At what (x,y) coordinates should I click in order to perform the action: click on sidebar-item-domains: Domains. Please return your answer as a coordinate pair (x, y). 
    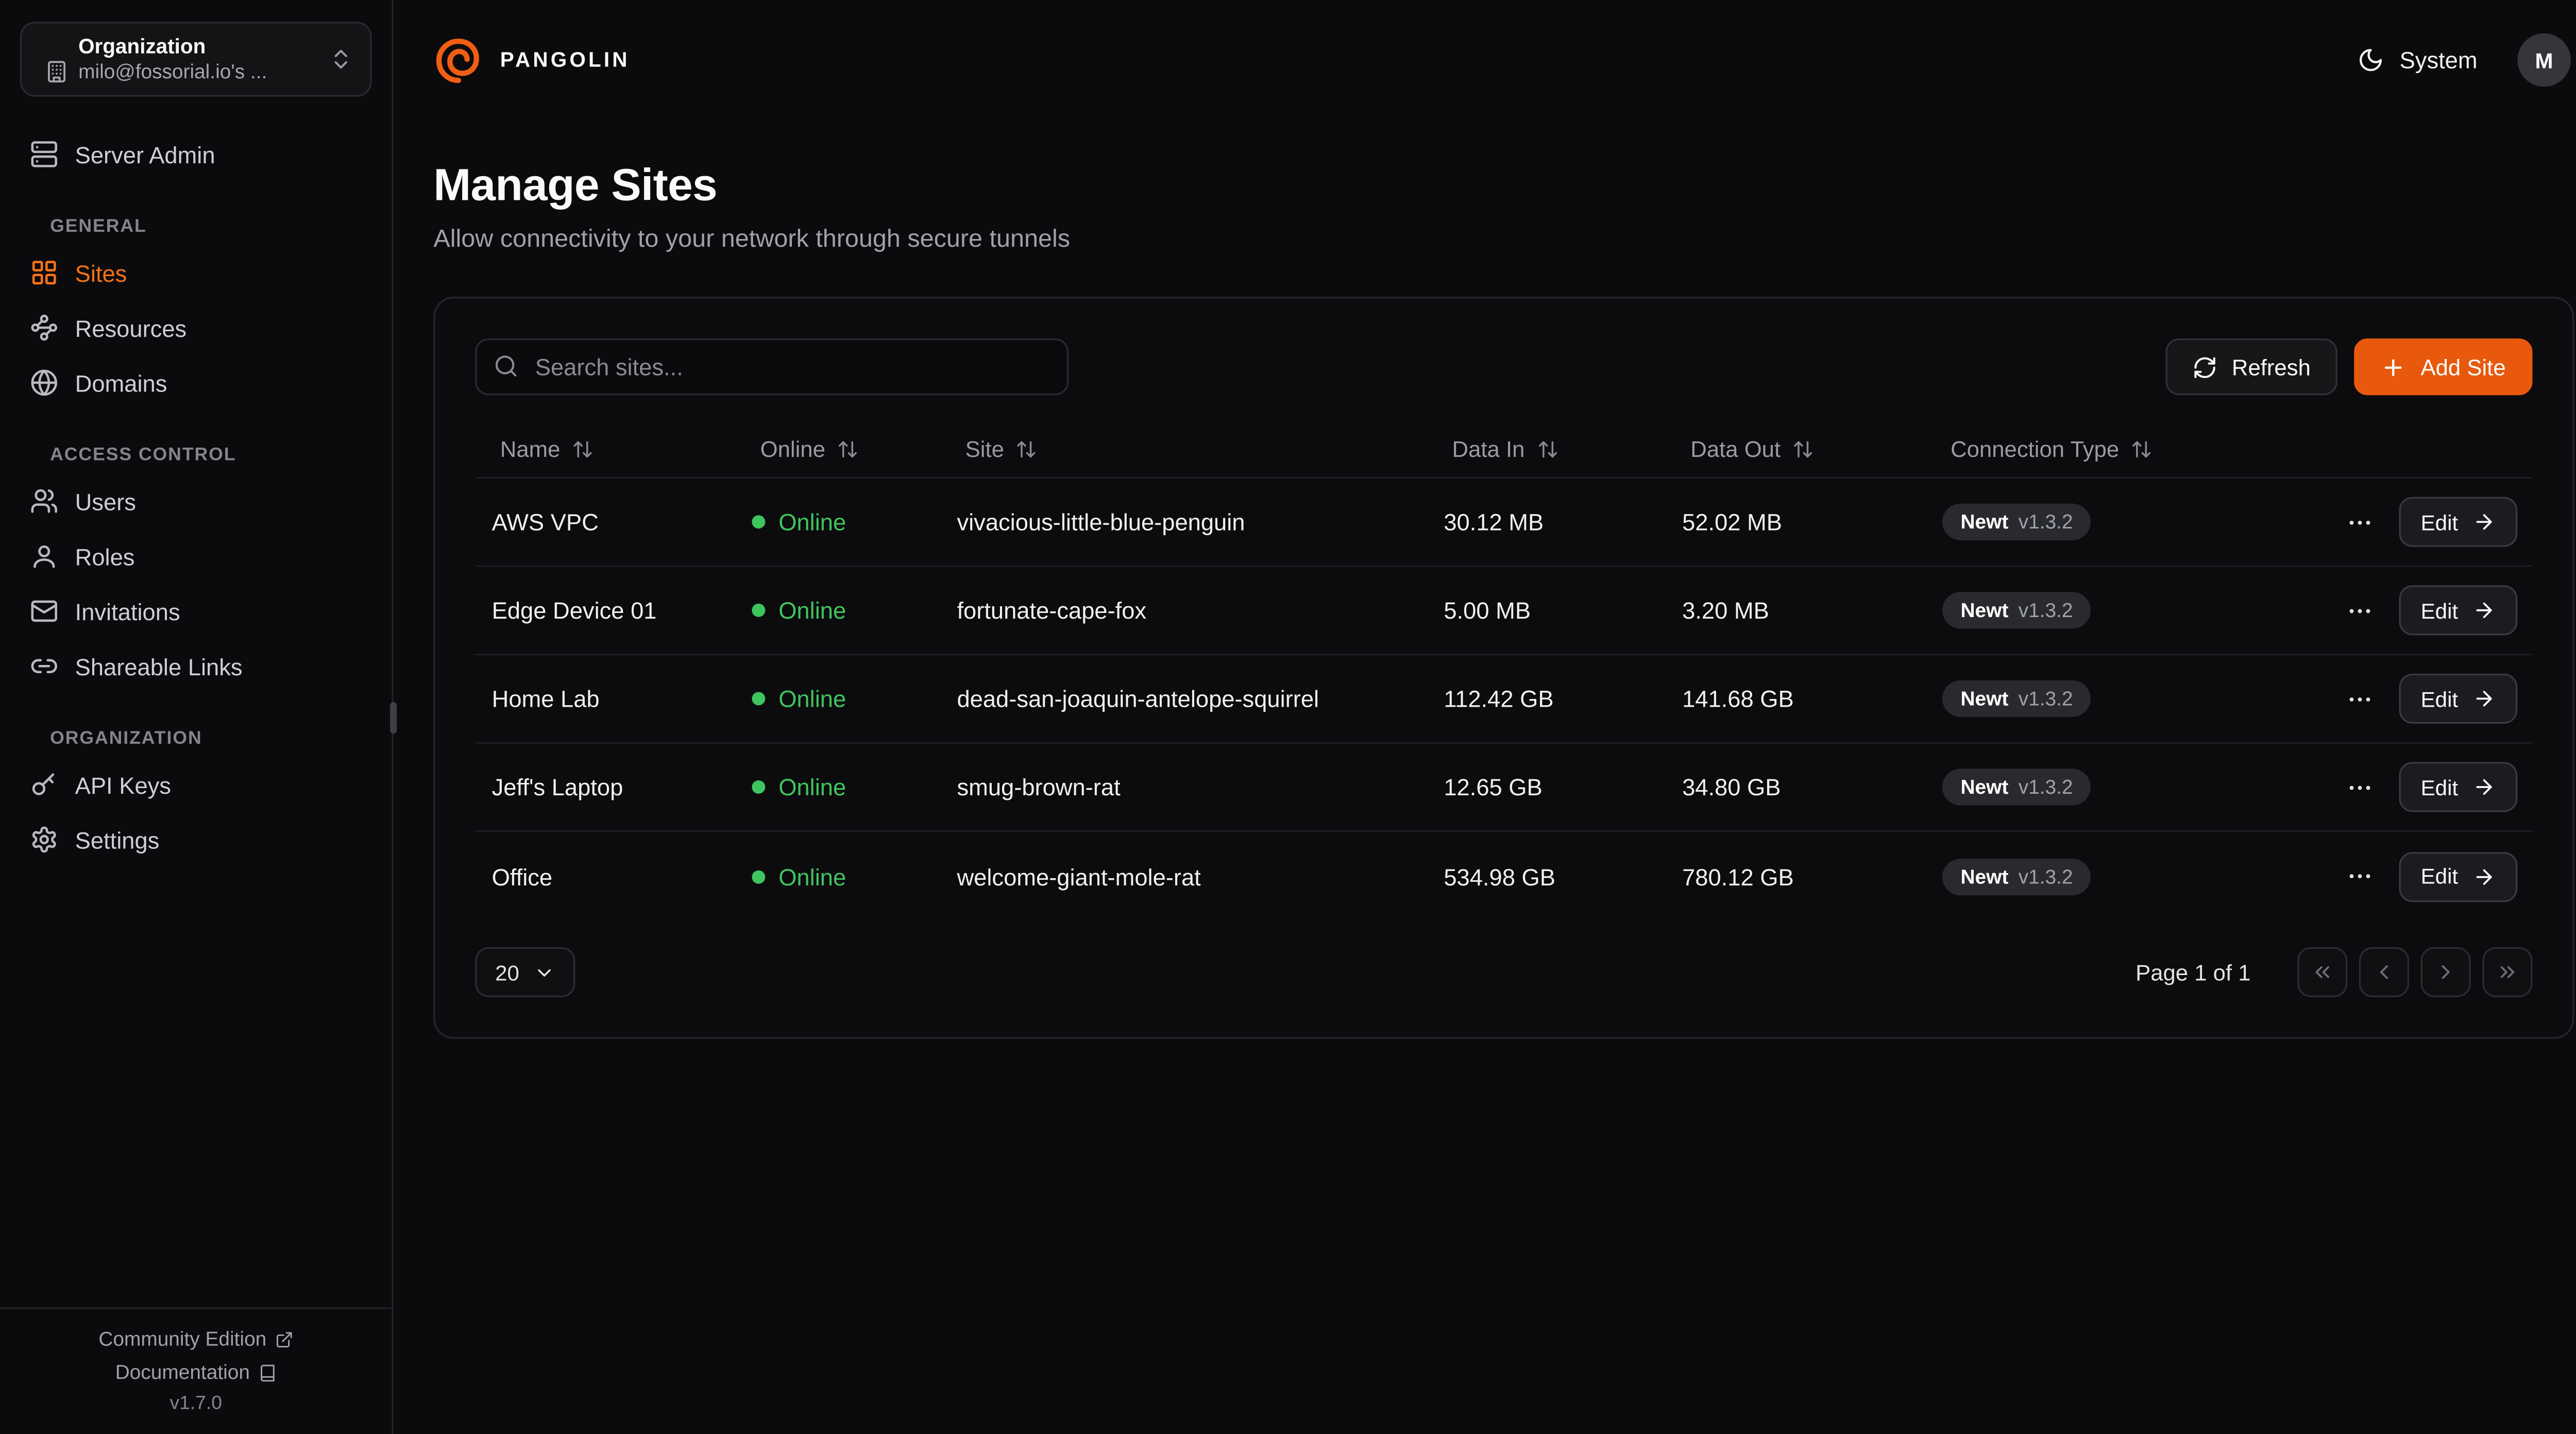
    Looking at the image, I should click on (196, 383).